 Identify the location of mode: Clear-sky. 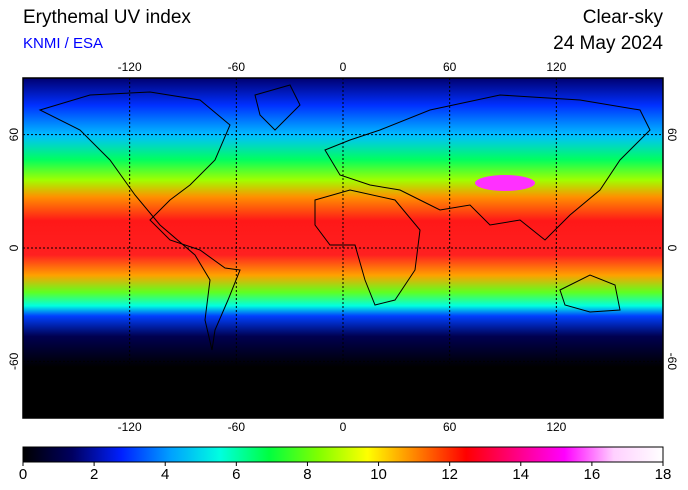
(623, 17).